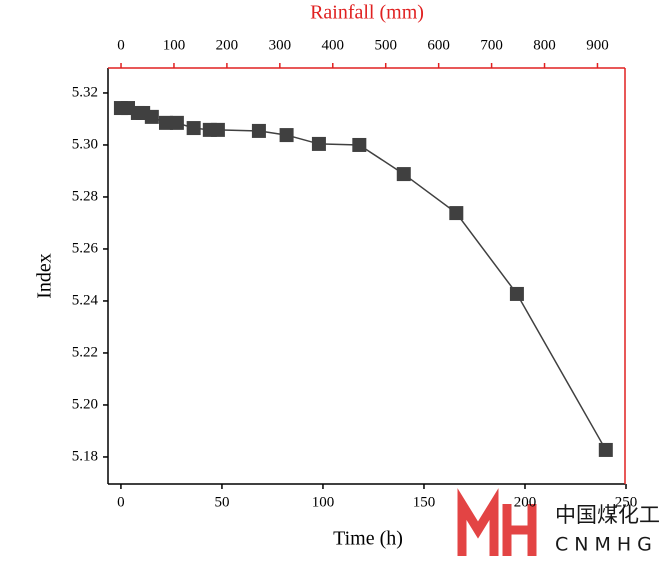  Describe the element at coordinates (280, 45) in the screenshot. I see `x2-tick-label: 300` at that location.